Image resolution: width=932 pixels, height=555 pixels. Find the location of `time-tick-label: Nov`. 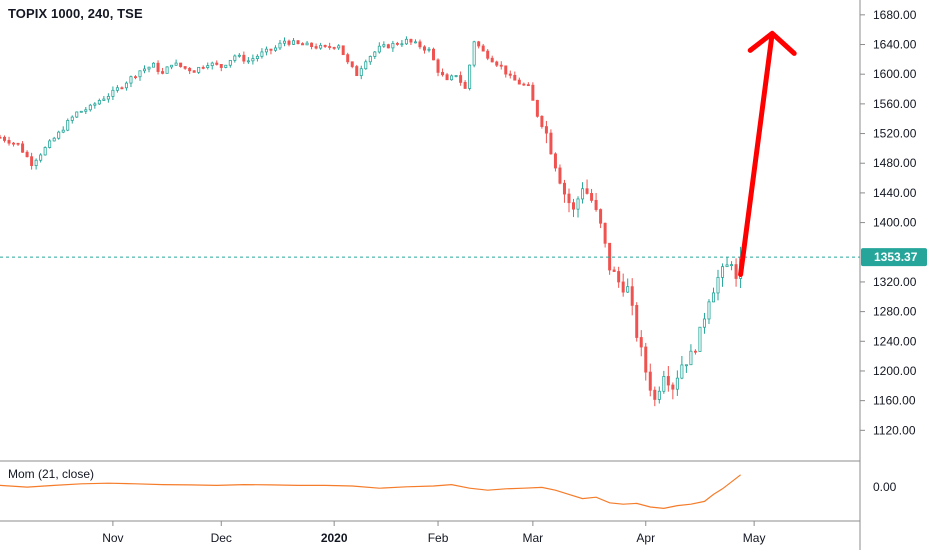

time-tick-label: Nov is located at coordinates (112, 538).